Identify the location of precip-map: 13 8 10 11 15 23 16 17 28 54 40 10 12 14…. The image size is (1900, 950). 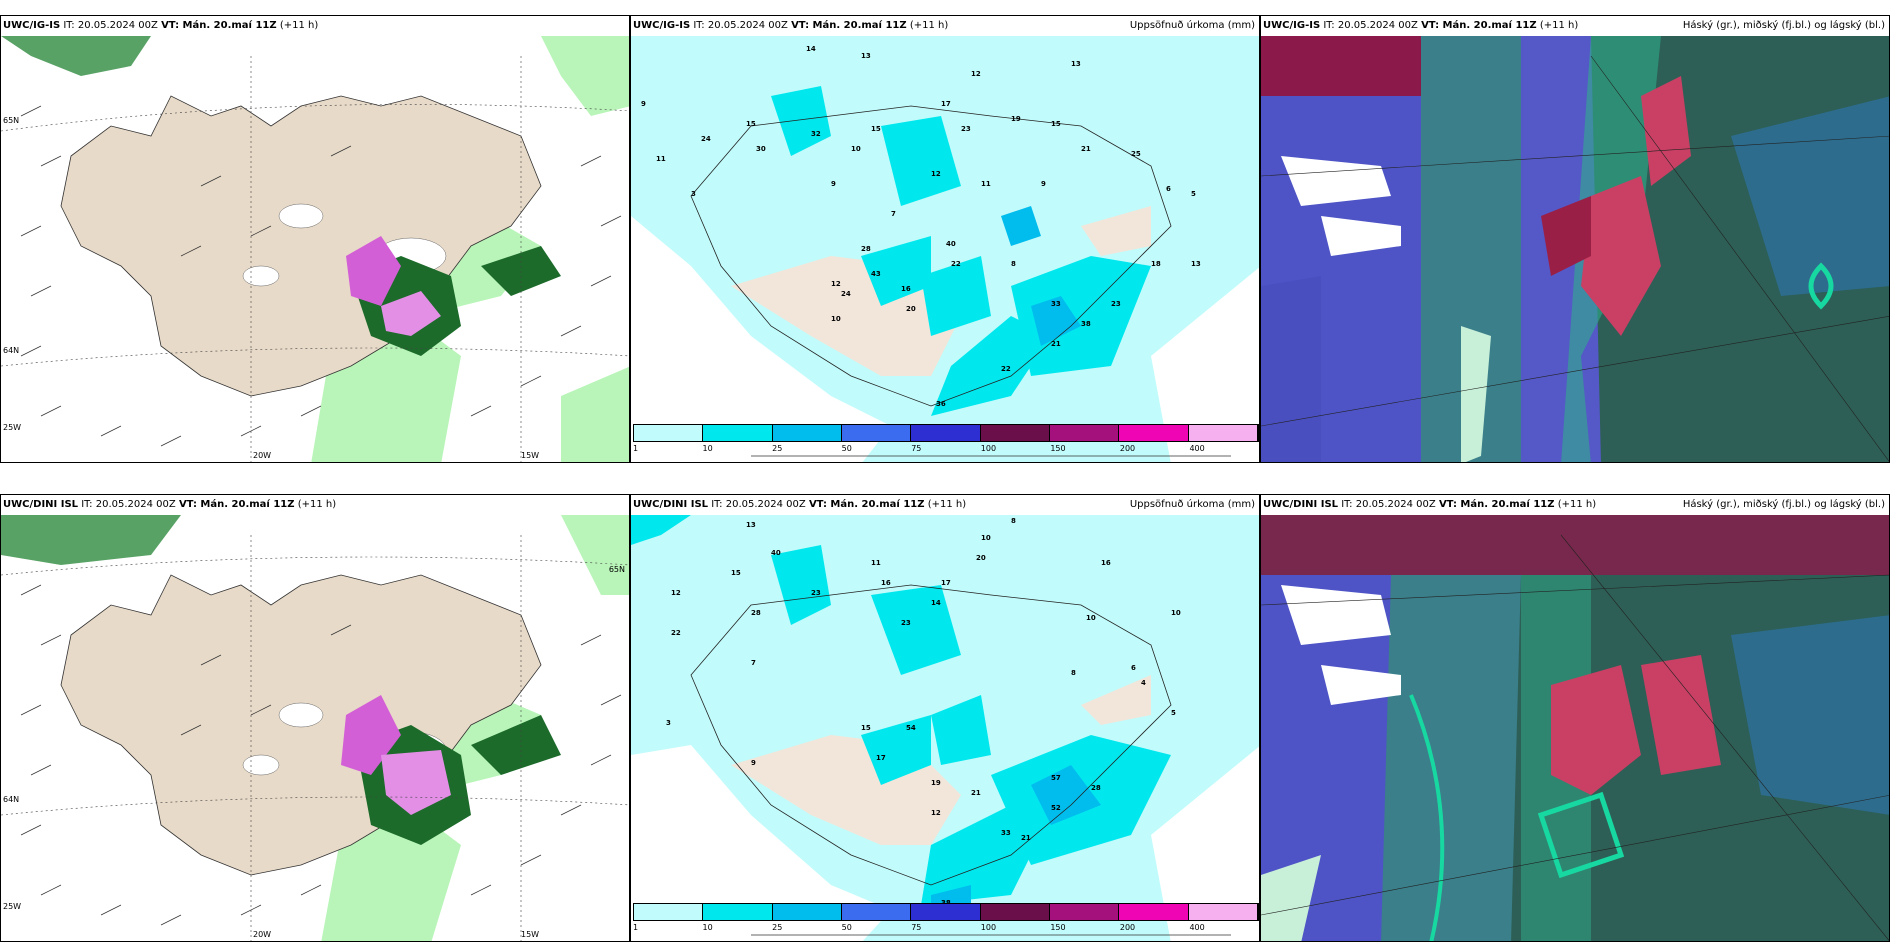
(945, 728).